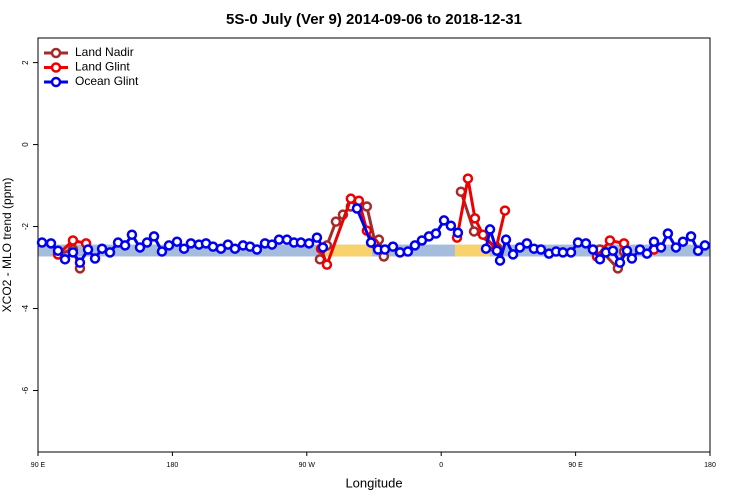 The width and height of the screenshot is (750, 500). Describe the element at coordinates (25, 308) in the screenshot. I see `y-tick-label: -4` at that location.